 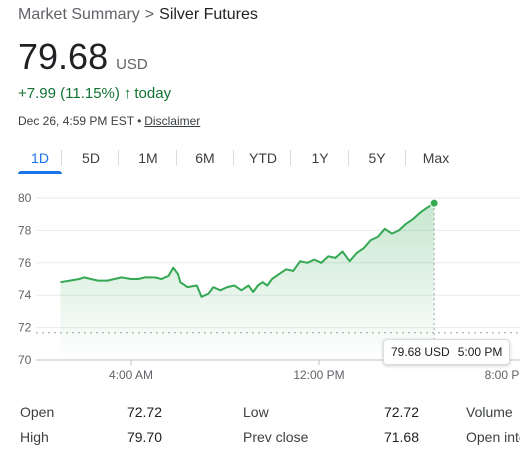 What do you see at coordinates (434, 203) in the screenshot?
I see `last-price-point` at bounding box center [434, 203].